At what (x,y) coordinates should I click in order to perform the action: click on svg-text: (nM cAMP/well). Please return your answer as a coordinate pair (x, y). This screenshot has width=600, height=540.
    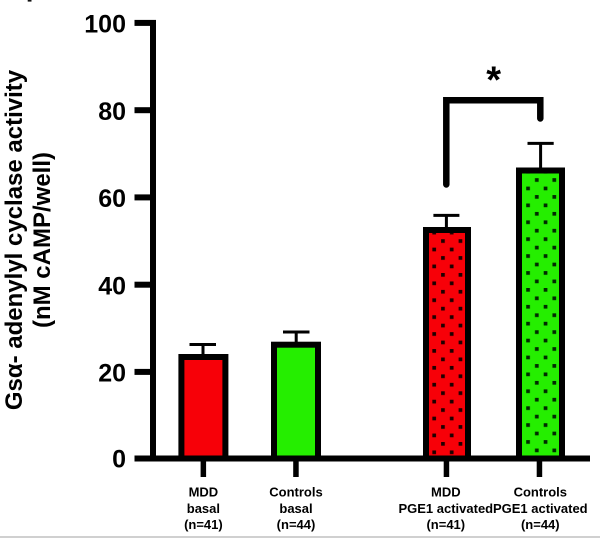
    Looking at the image, I should click on (42, 240).